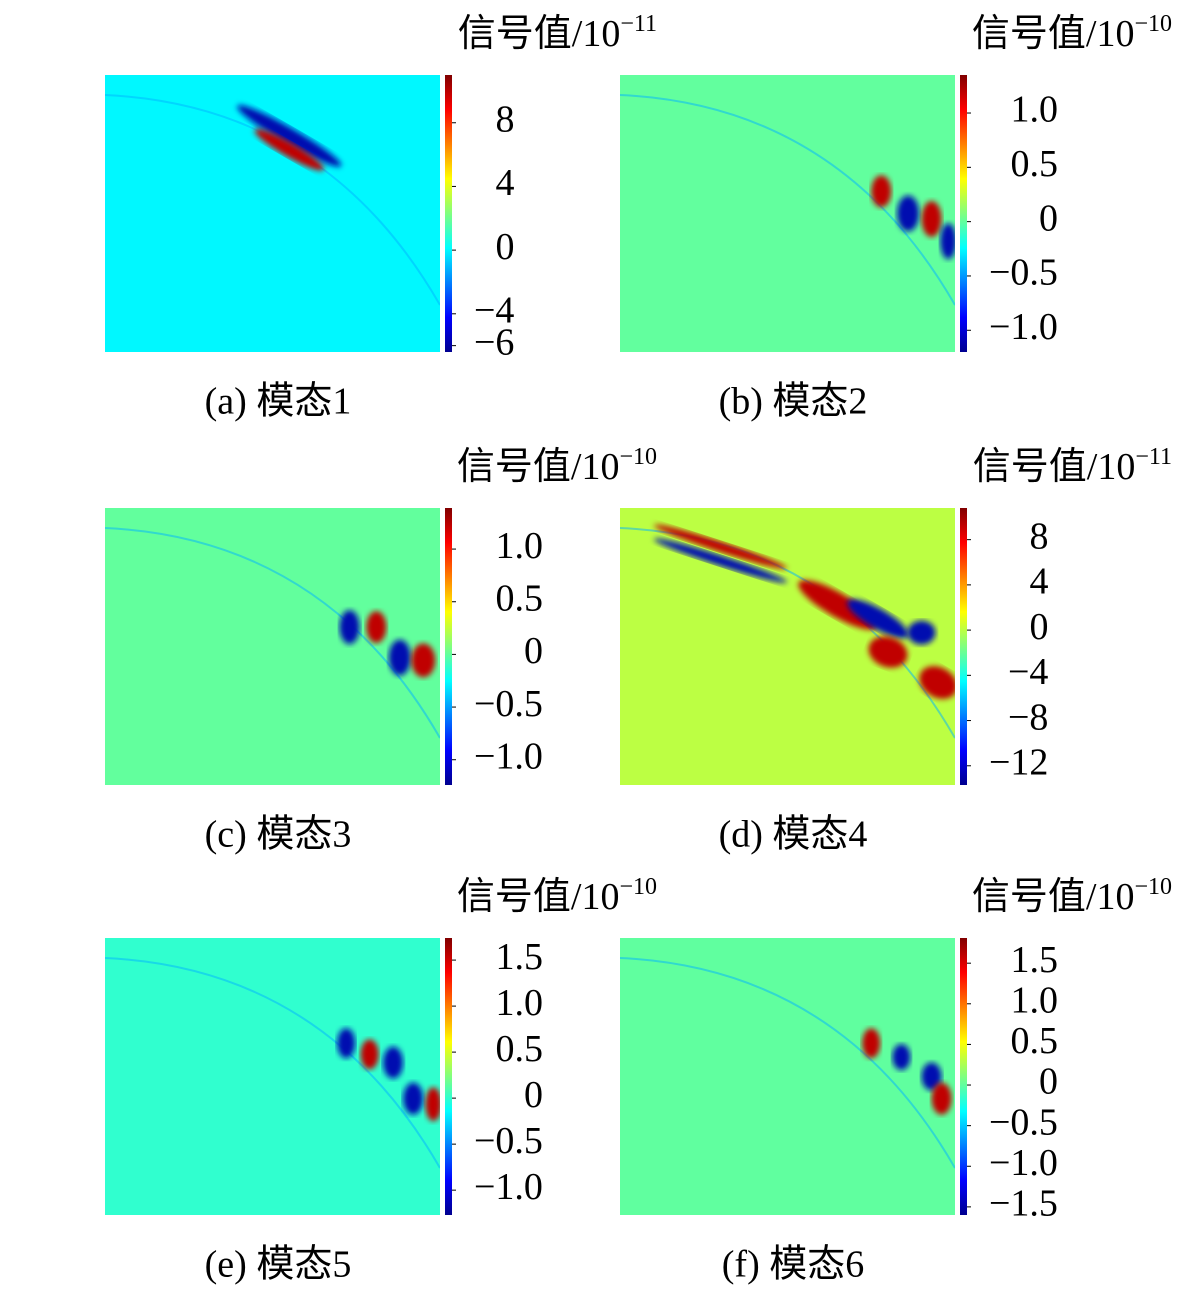 The width and height of the screenshot is (1181, 1294). I want to click on colorbar-tick-label: 8, so click(1038, 536).